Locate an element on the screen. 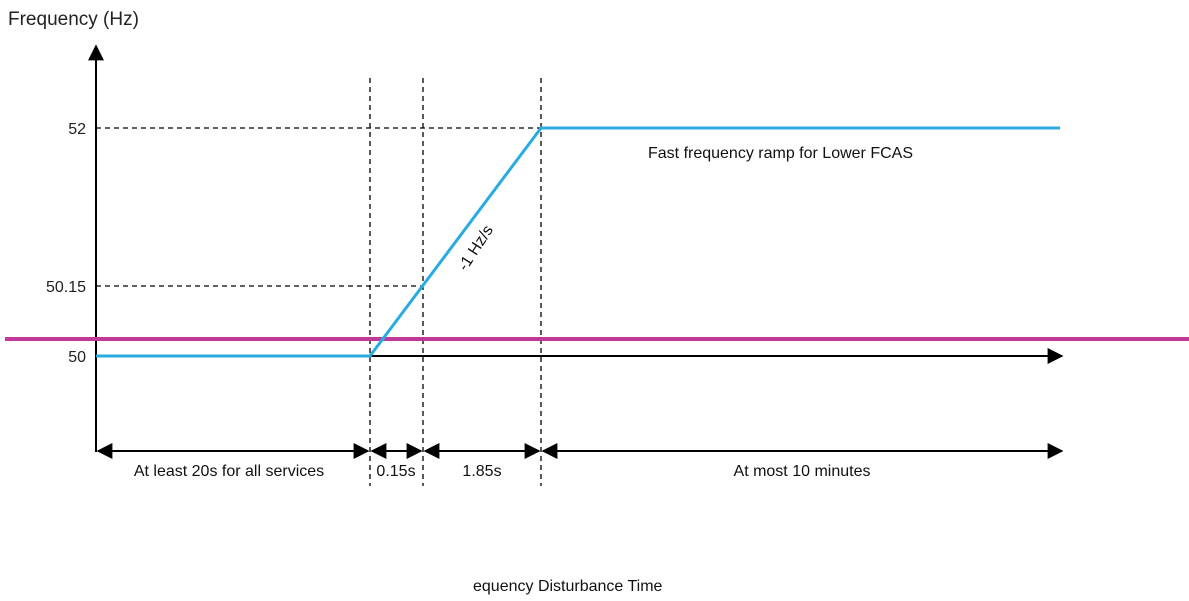 This screenshot has height=601, width=1189. ramp-annotation: Fast frequency ramp for Lower FCAS is located at coordinates (780, 153).